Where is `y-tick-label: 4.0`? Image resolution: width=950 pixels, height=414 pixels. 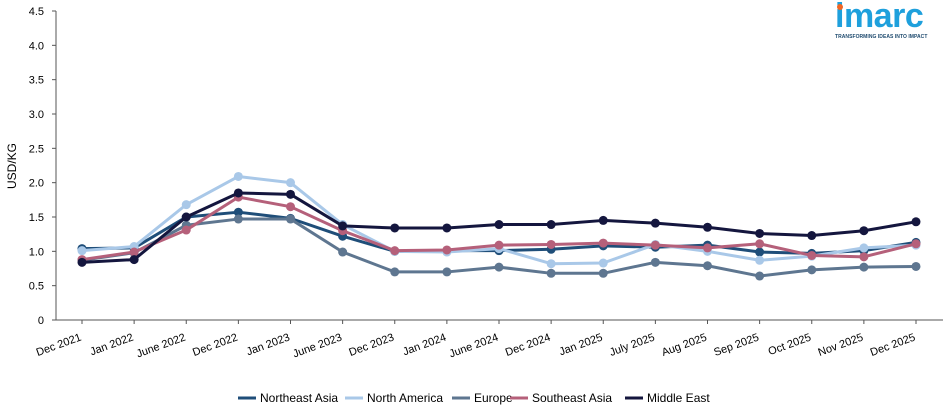 y-tick-label: 4.0 is located at coordinates (36, 46).